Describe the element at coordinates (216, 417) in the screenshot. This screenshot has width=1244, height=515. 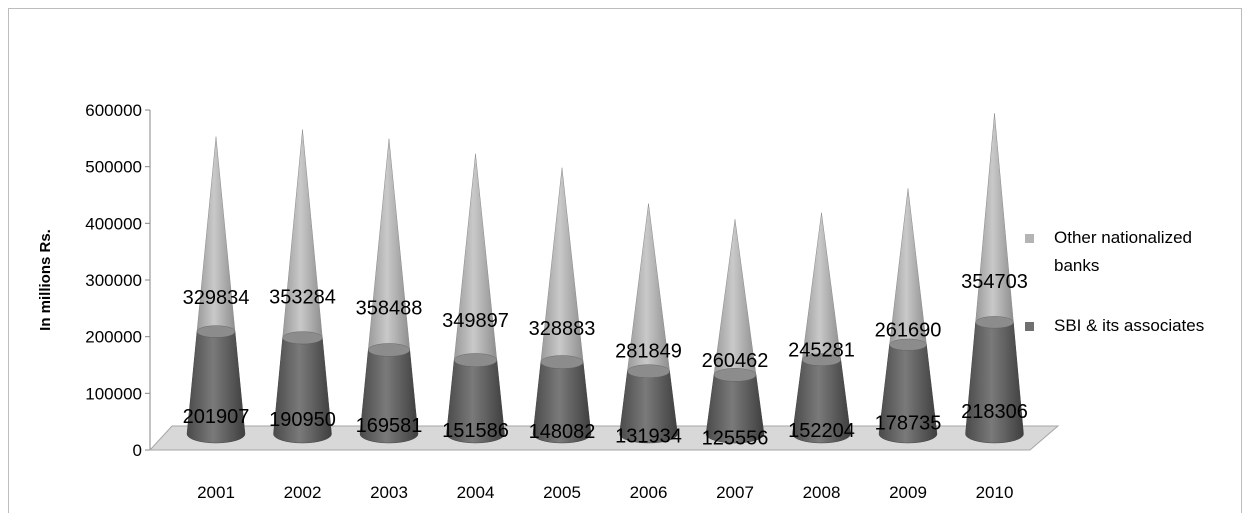
I see `data-label-sbi: 201907` at that location.